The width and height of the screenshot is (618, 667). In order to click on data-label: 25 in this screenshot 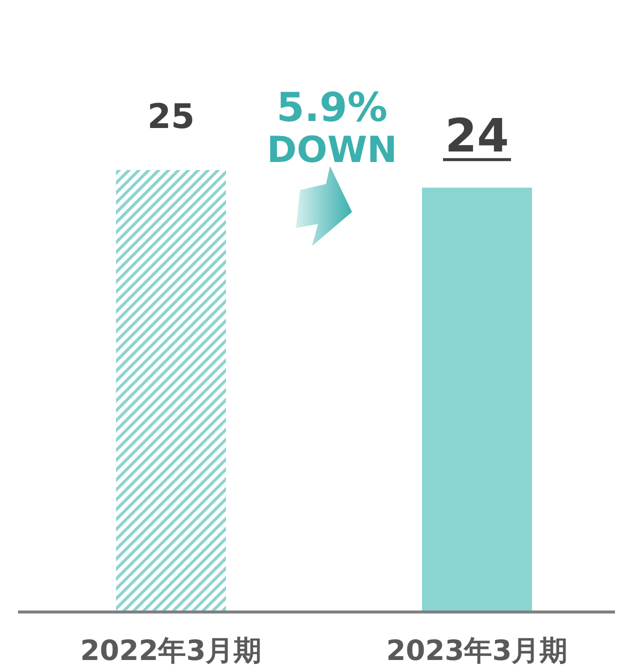, I will do `click(171, 117)`.